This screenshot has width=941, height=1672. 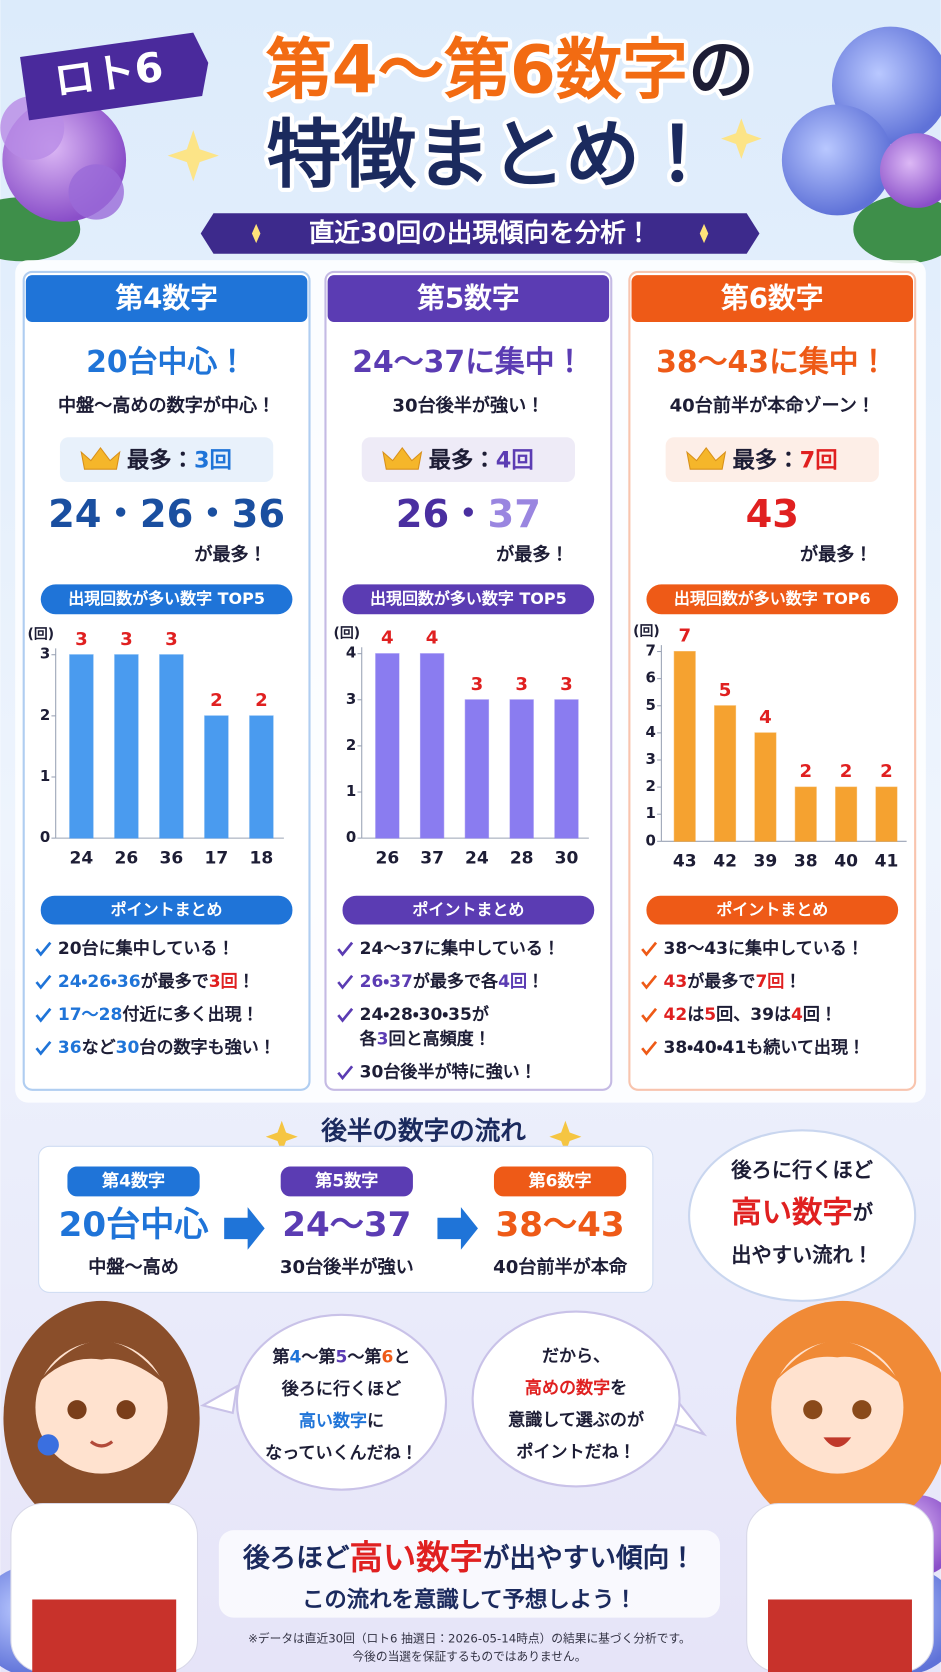 I want to click on y-tick-label: 5, so click(x=651, y=705).